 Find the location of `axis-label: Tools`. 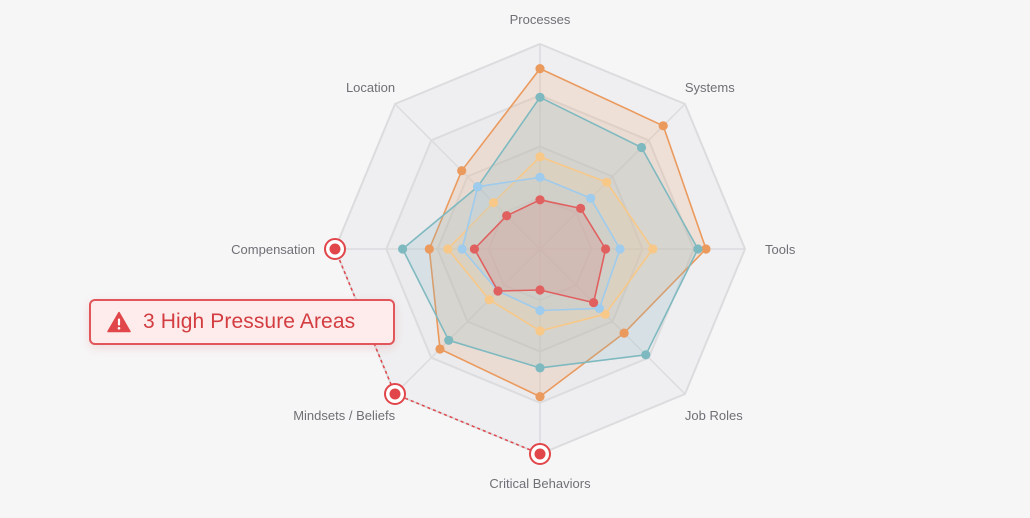

axis-label: Tools is located at coordinates (780, 249).